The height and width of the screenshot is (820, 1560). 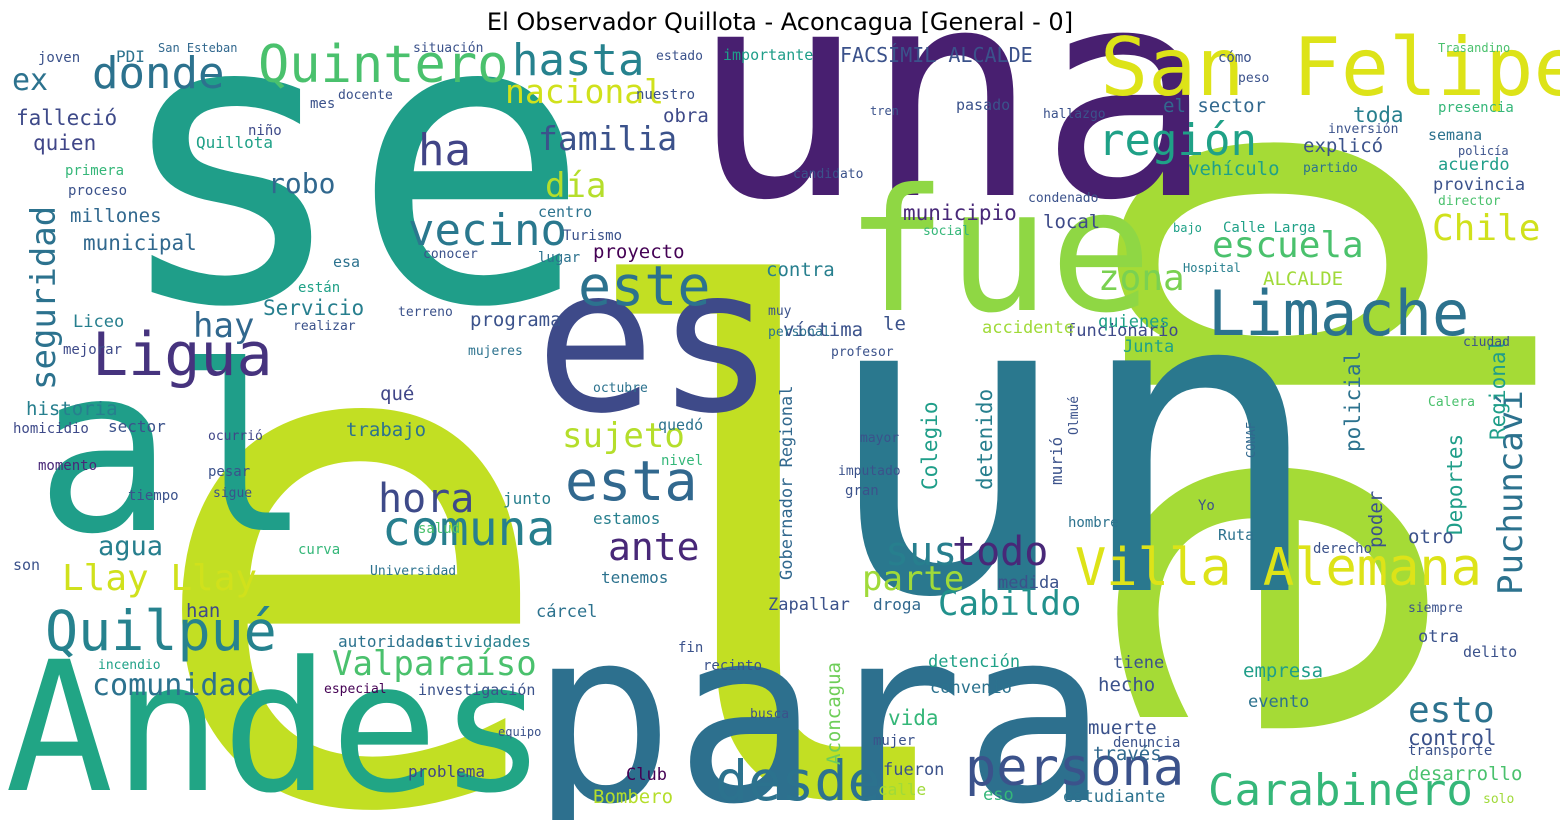 What do you see at coordinates (313, 308) in the screenshot?
I see `word: Servicio` at bounding box center [313, 308].